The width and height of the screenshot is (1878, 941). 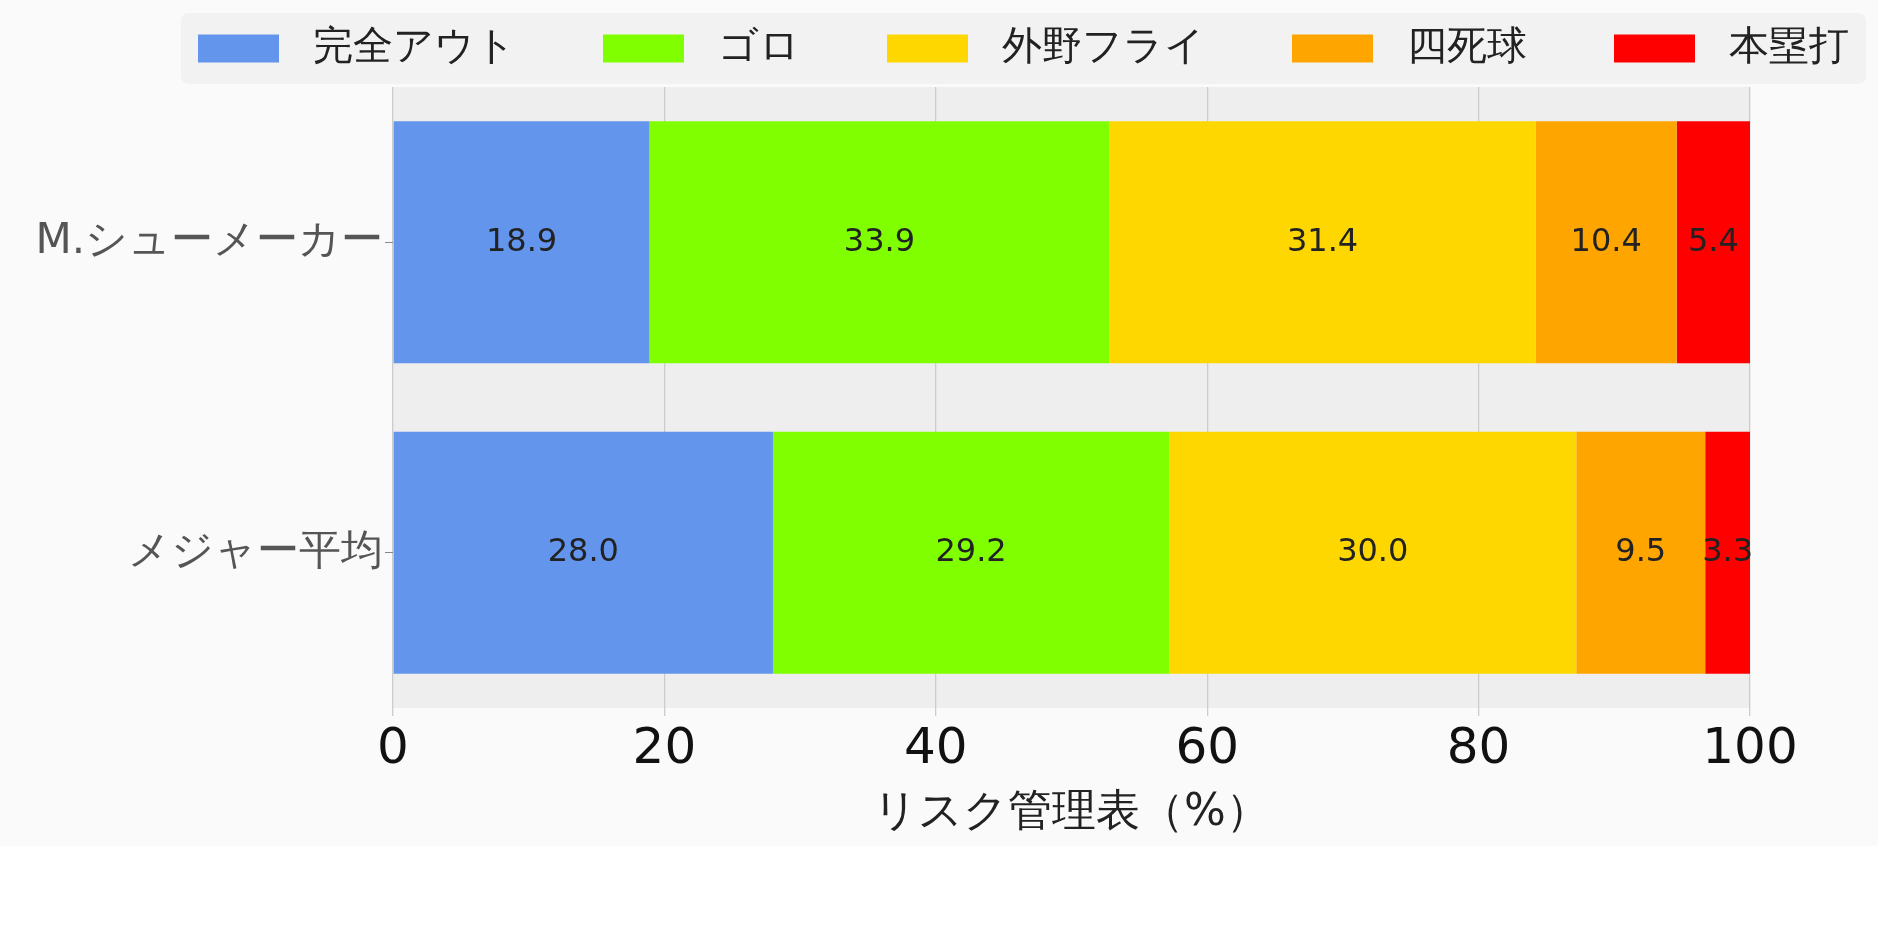 What do you see at coordinates (414, 44) in the screenshot?
I see `legend-label: 完全アウト` at bounding box center [414, 44].